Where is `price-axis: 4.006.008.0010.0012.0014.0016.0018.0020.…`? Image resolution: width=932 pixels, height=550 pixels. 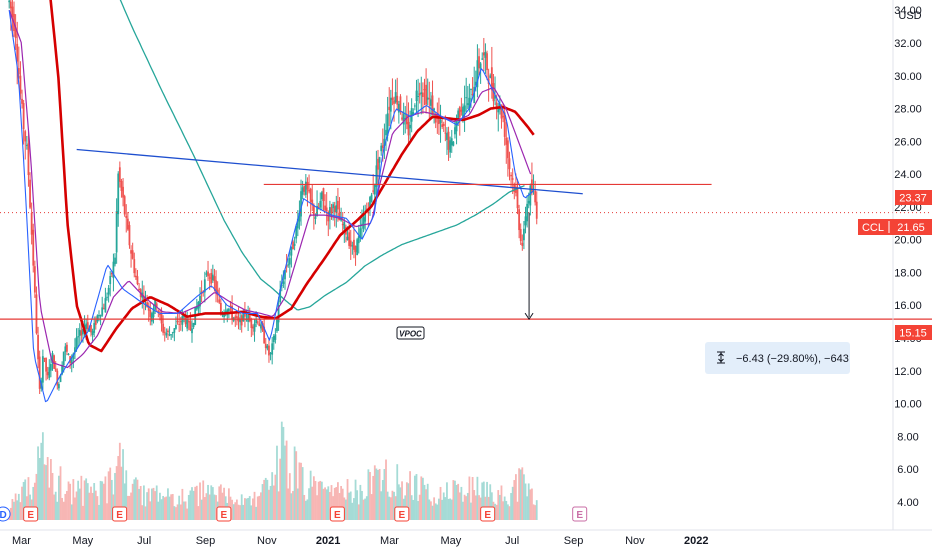
price-axis: 4.006.008.0010.0012.0014.0016.0018.0020.… is located at coordinates (907, 265).